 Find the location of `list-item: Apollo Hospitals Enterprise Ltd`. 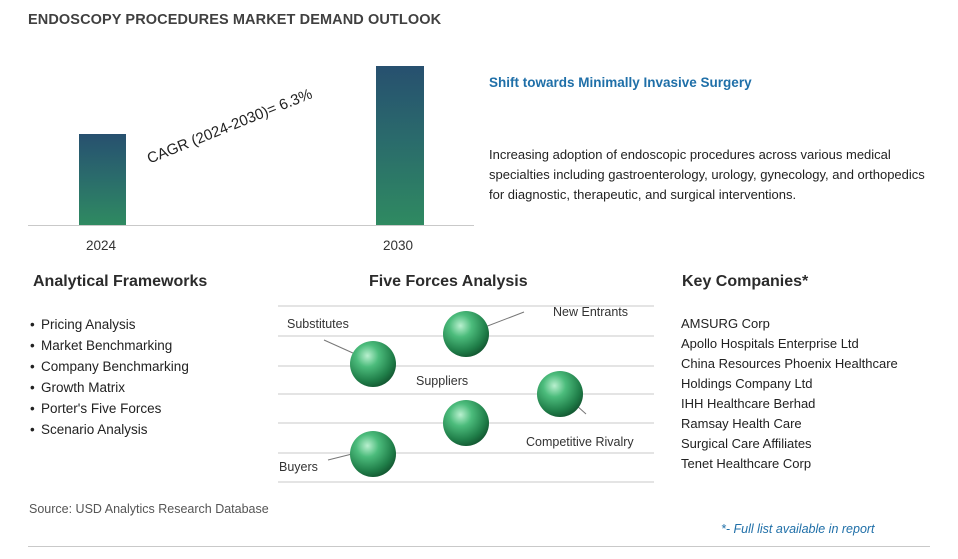

list-item: Apollo Hospitals Enterprise Ltd is located at coordinates (770, 343).